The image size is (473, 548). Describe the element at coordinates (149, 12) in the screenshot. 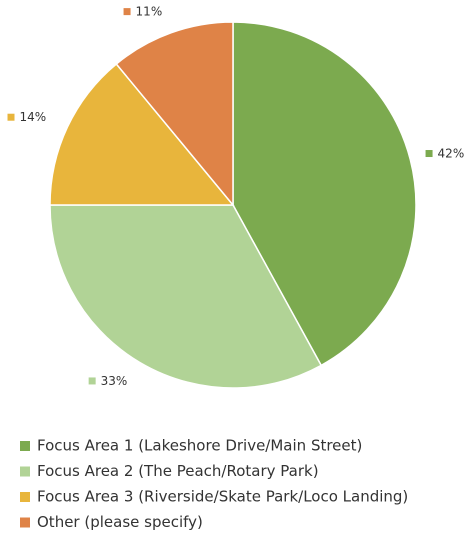

I see `value-label: 11%` at that location.